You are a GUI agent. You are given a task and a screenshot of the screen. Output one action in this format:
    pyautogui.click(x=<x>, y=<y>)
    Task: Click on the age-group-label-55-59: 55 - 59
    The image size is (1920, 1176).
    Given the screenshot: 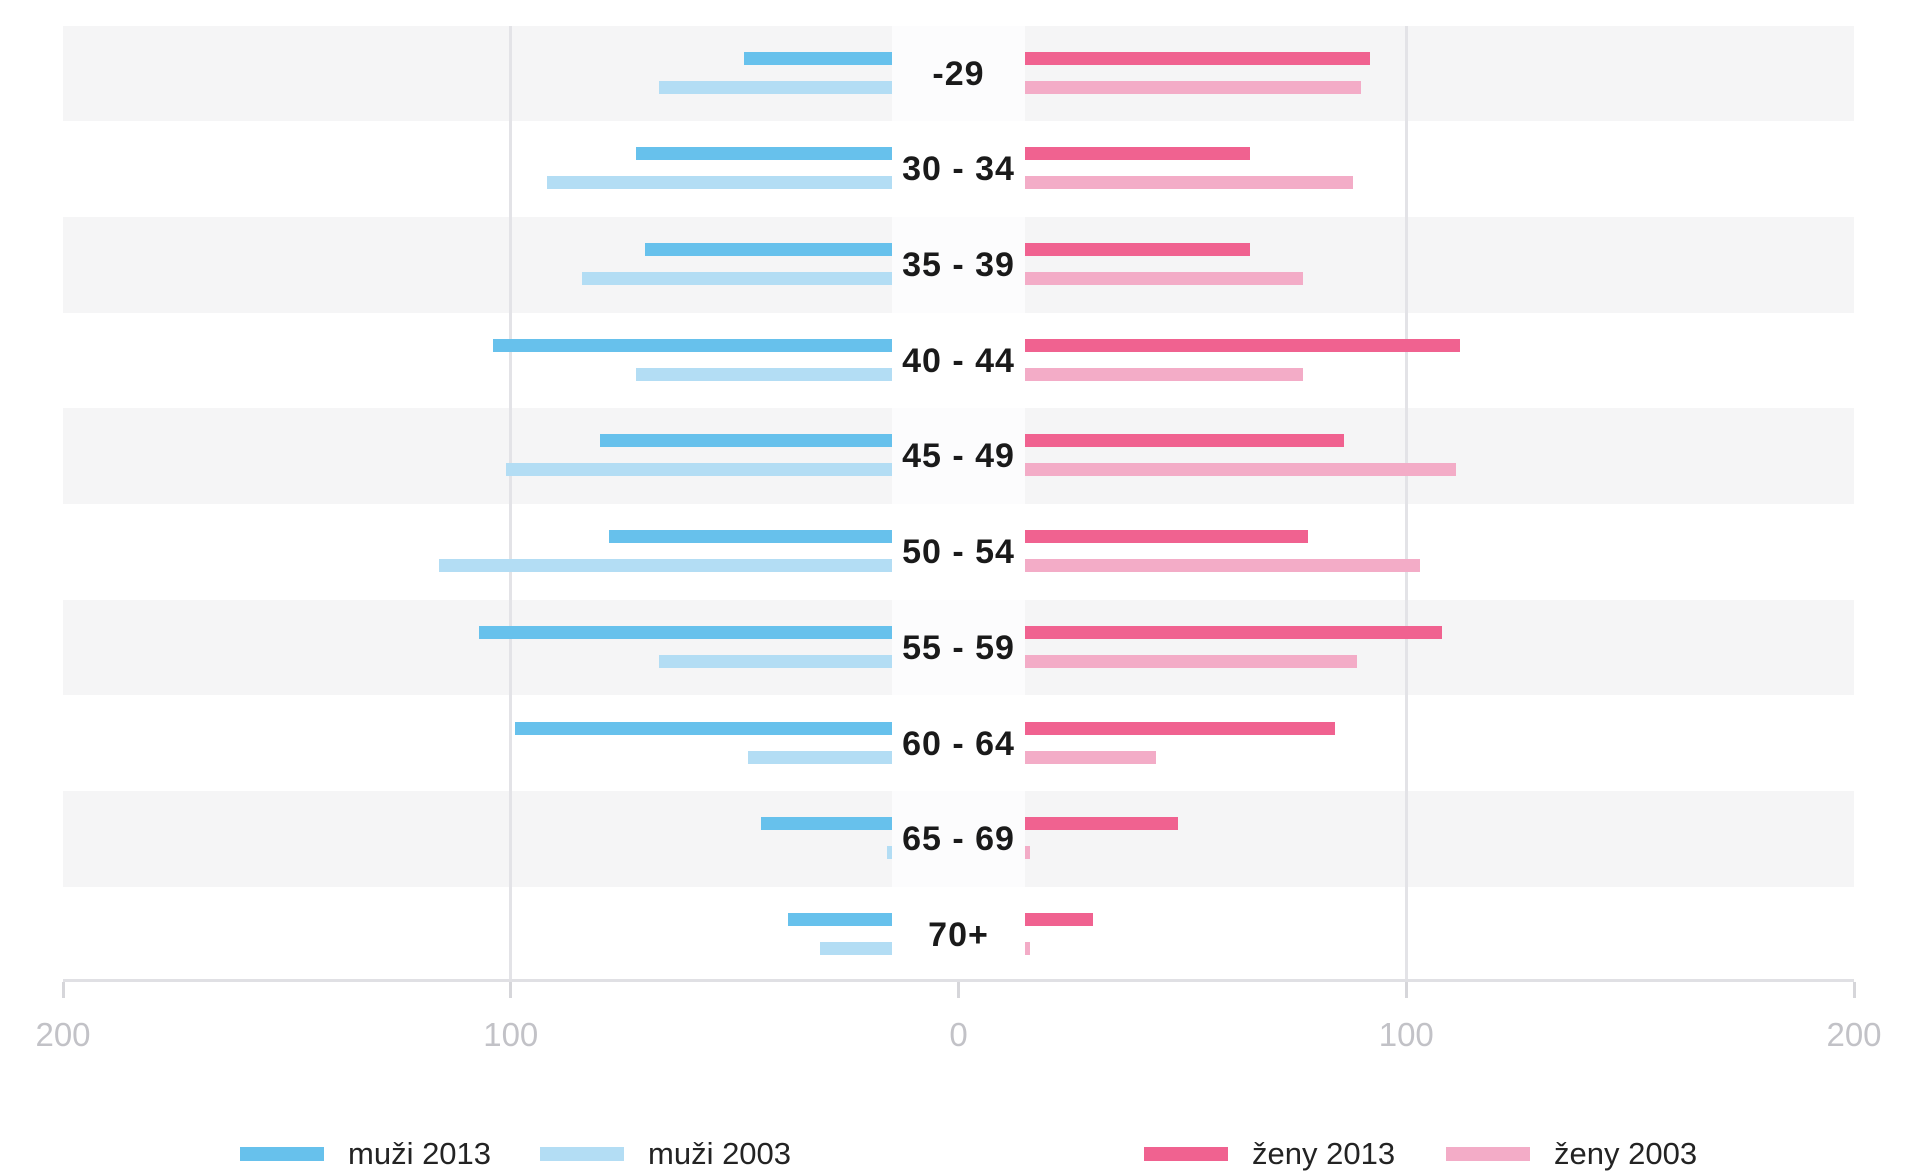 What is the action you would take?
    pyautogui.click(x=958, y=647)
    